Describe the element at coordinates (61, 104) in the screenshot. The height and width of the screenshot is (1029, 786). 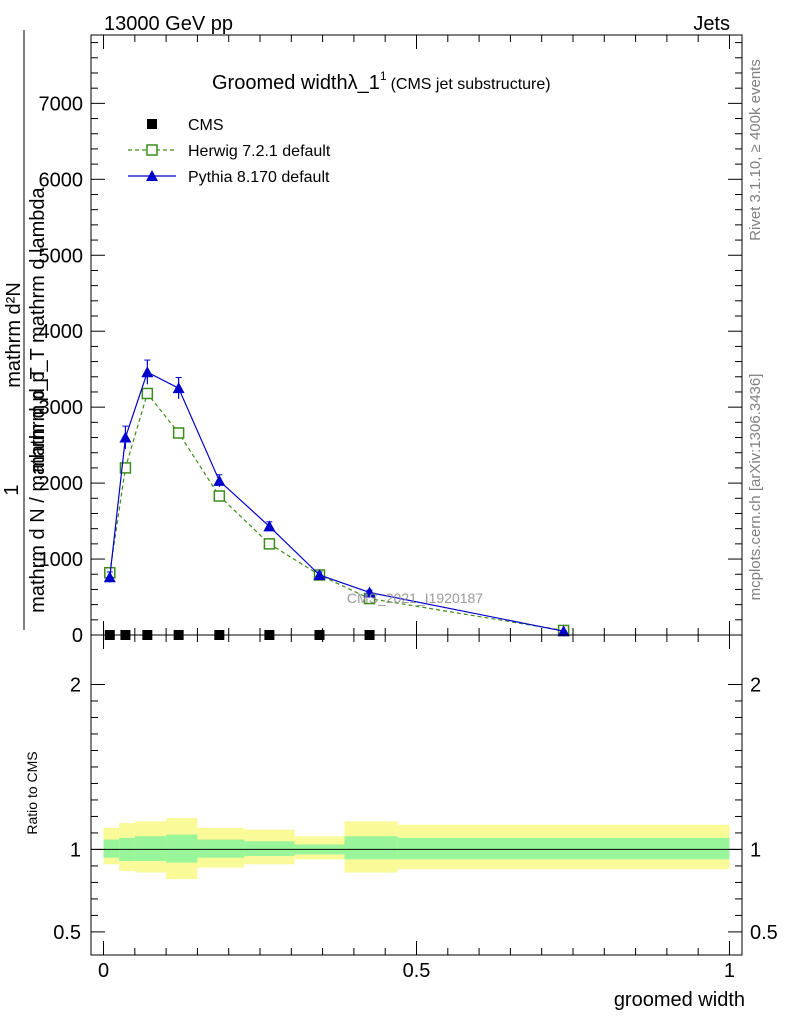
I see `ytick-label: 7000` at that location.